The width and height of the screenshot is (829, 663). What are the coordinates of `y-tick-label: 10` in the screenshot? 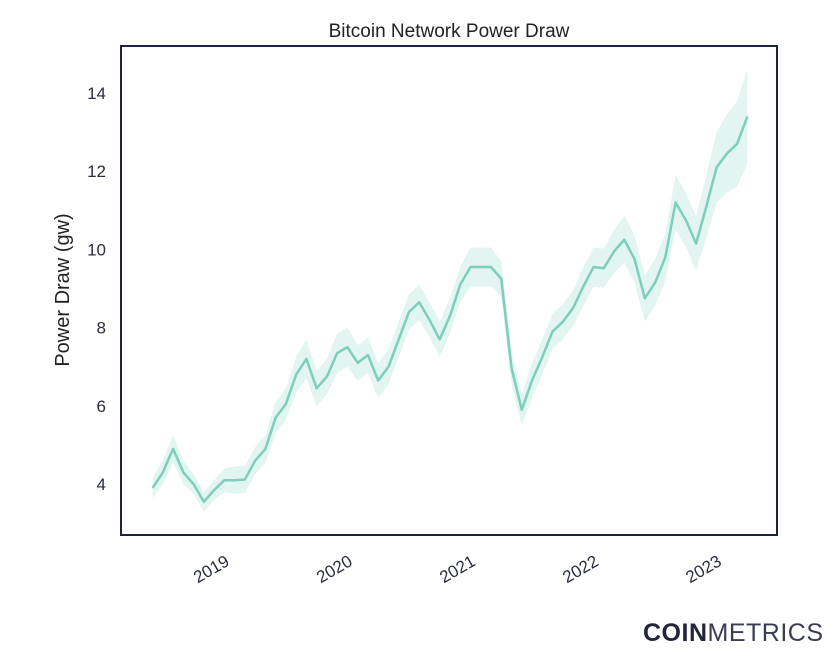 It's located at (96, 249).